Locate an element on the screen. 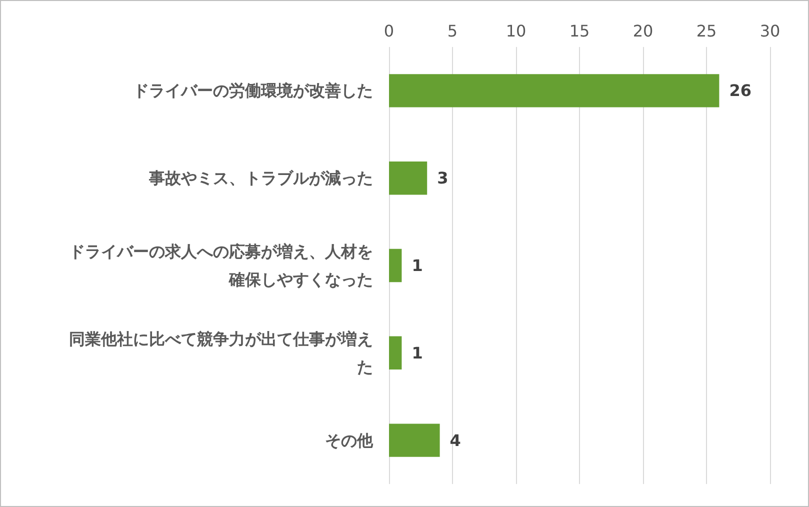  x-tick-label: 5 is located at coordinates (452, 31).